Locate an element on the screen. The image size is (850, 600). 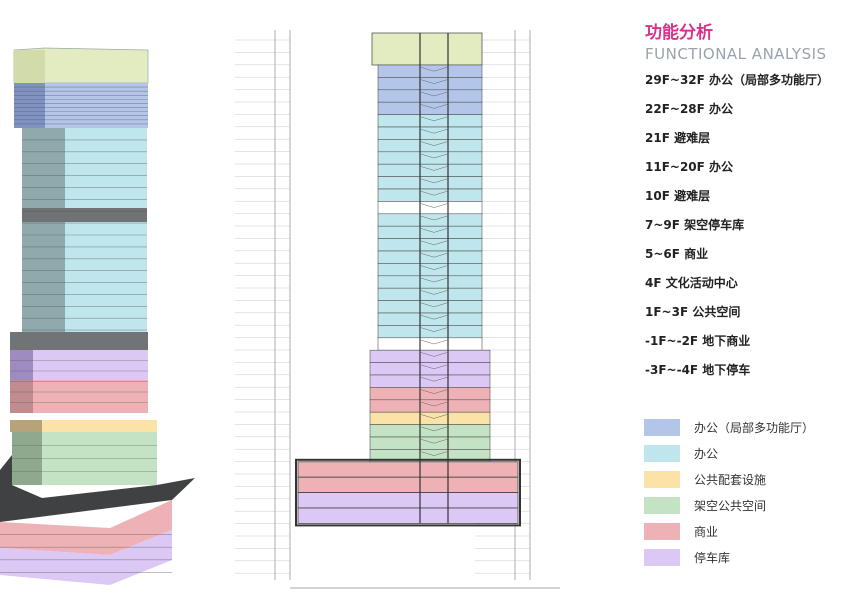
legend-label: 架空公共空间 is located at coordinates (730, 505).